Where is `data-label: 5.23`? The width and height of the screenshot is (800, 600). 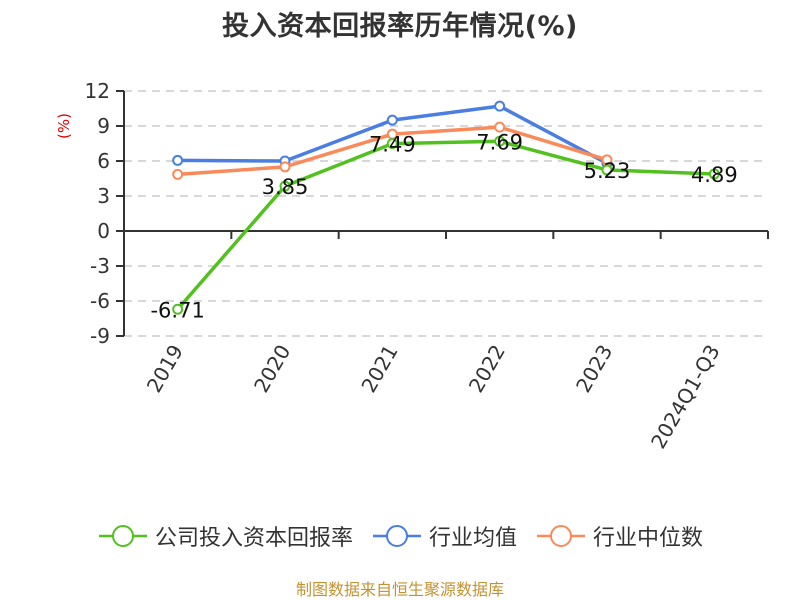
data-label: 5.23 is located at coordinates (607, 171).